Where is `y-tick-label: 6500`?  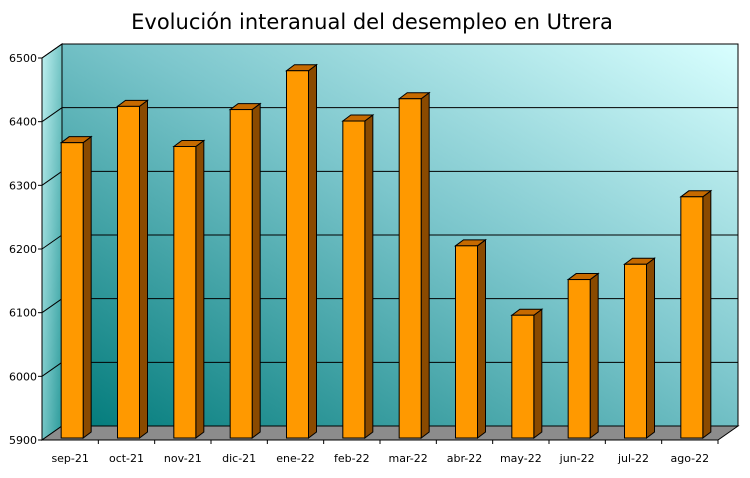
y-tick-label: 6500 is located at coordinates (23, 58).